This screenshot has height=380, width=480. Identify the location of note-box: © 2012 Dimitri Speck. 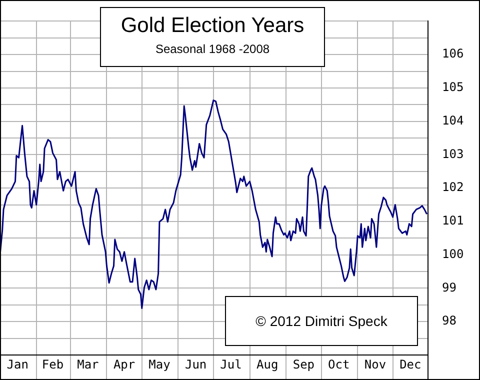
(321, 321).